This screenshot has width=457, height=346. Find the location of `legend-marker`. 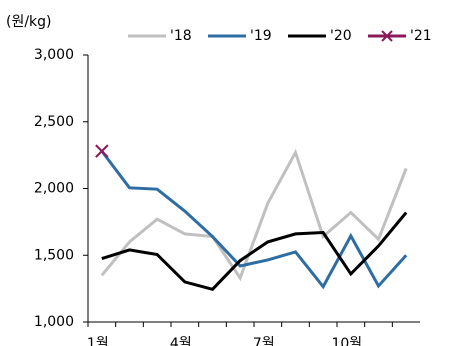

legend-marker is located at coordinates (387, 36).